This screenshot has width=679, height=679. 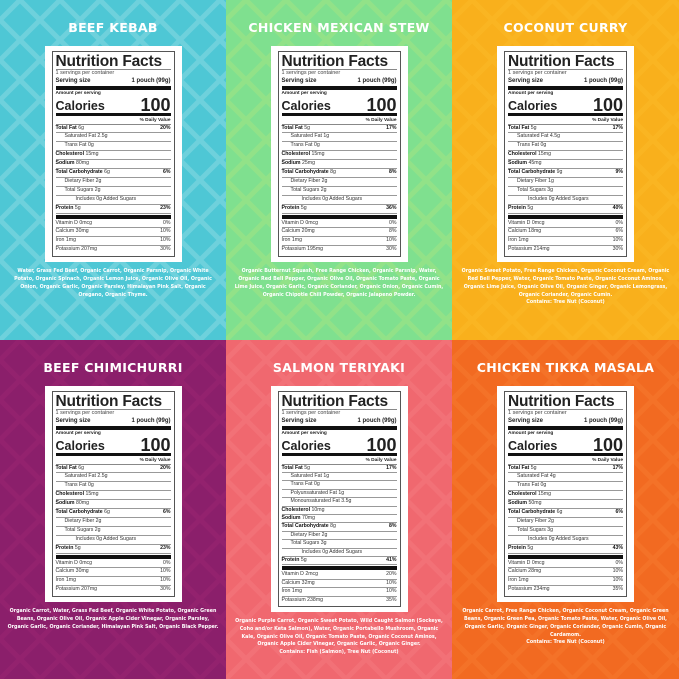 I want to click on nutrient-name: Cholesterol 15mg, so click(x=77, y=495).